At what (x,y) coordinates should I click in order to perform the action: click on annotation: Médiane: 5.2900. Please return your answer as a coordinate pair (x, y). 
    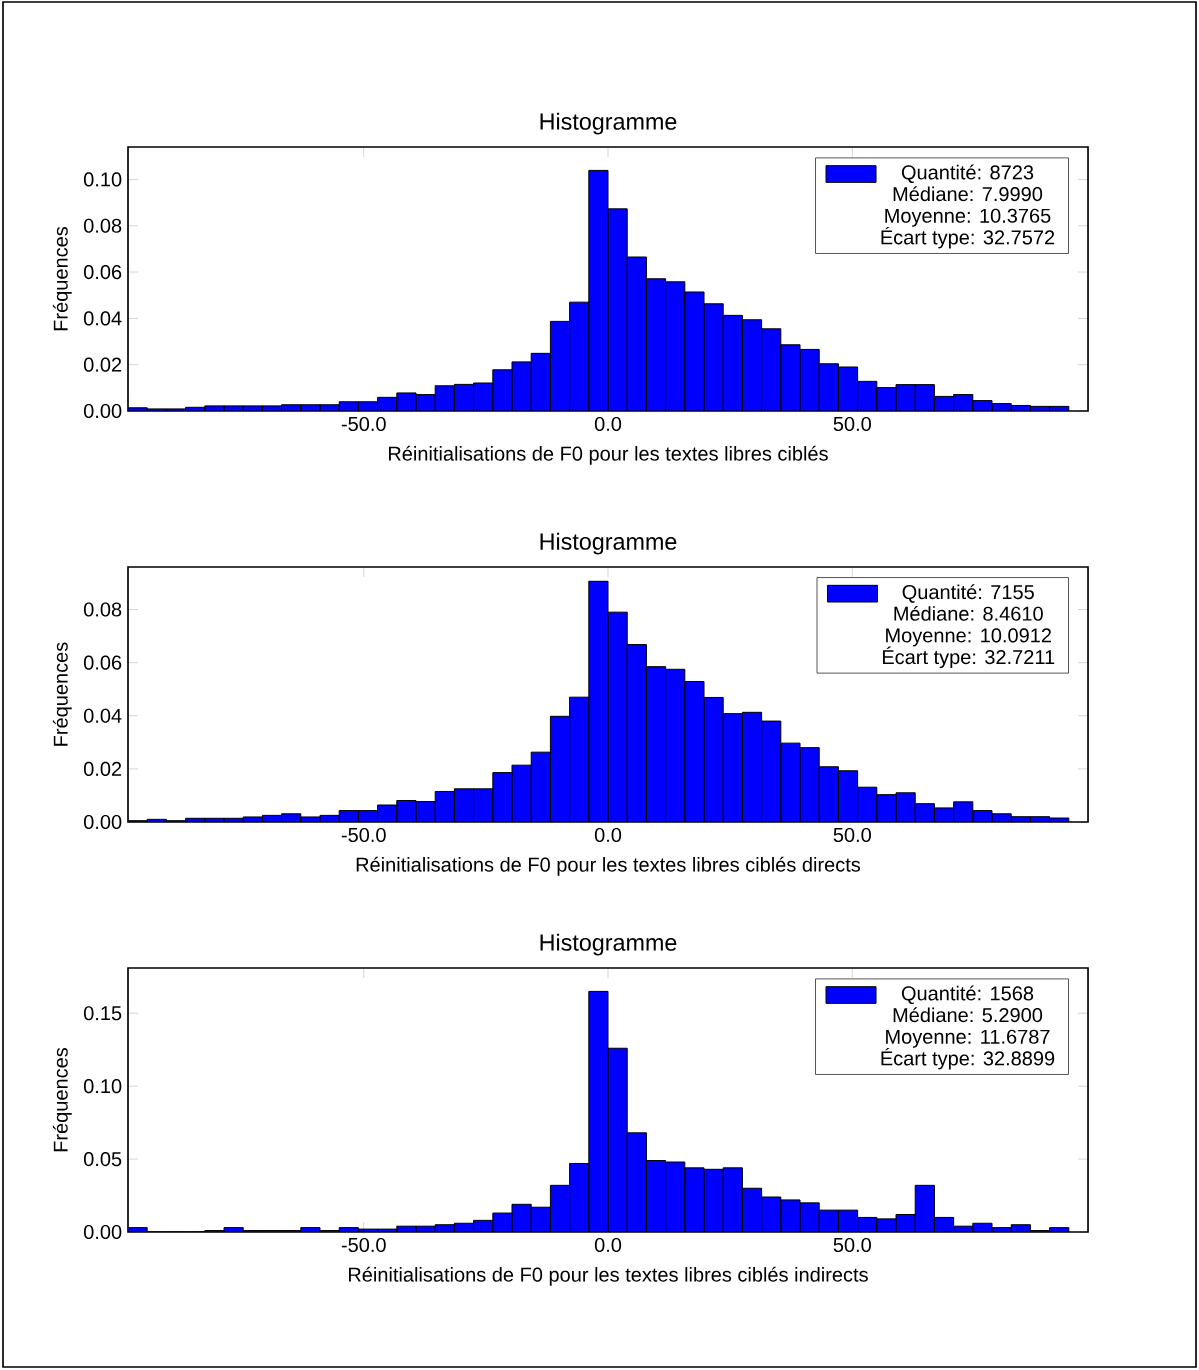
    Looking at the image, I should click on (968, 1015).